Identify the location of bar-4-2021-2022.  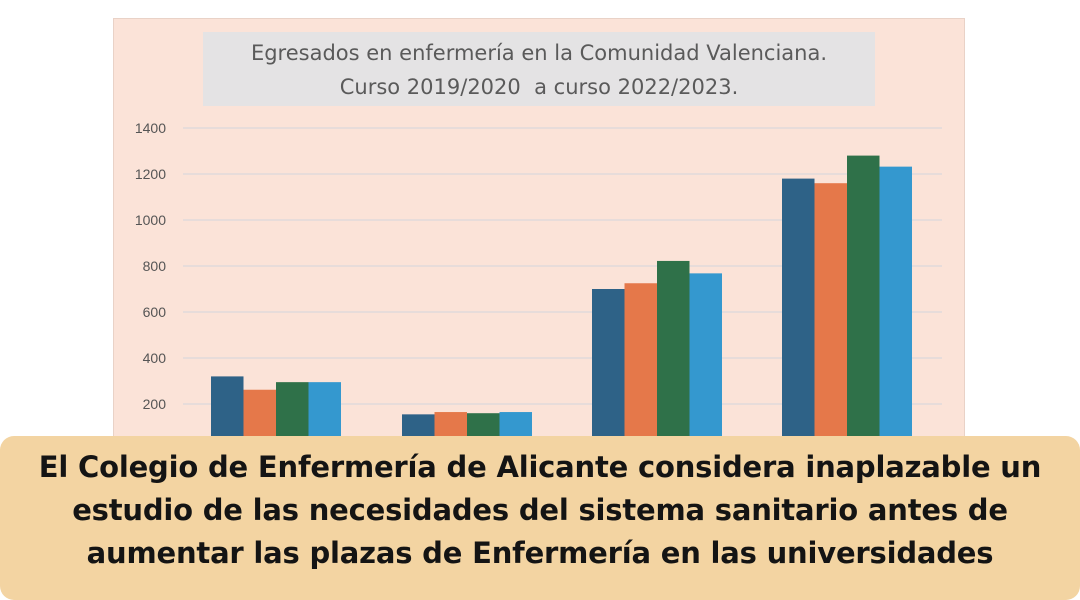
(863, 302).